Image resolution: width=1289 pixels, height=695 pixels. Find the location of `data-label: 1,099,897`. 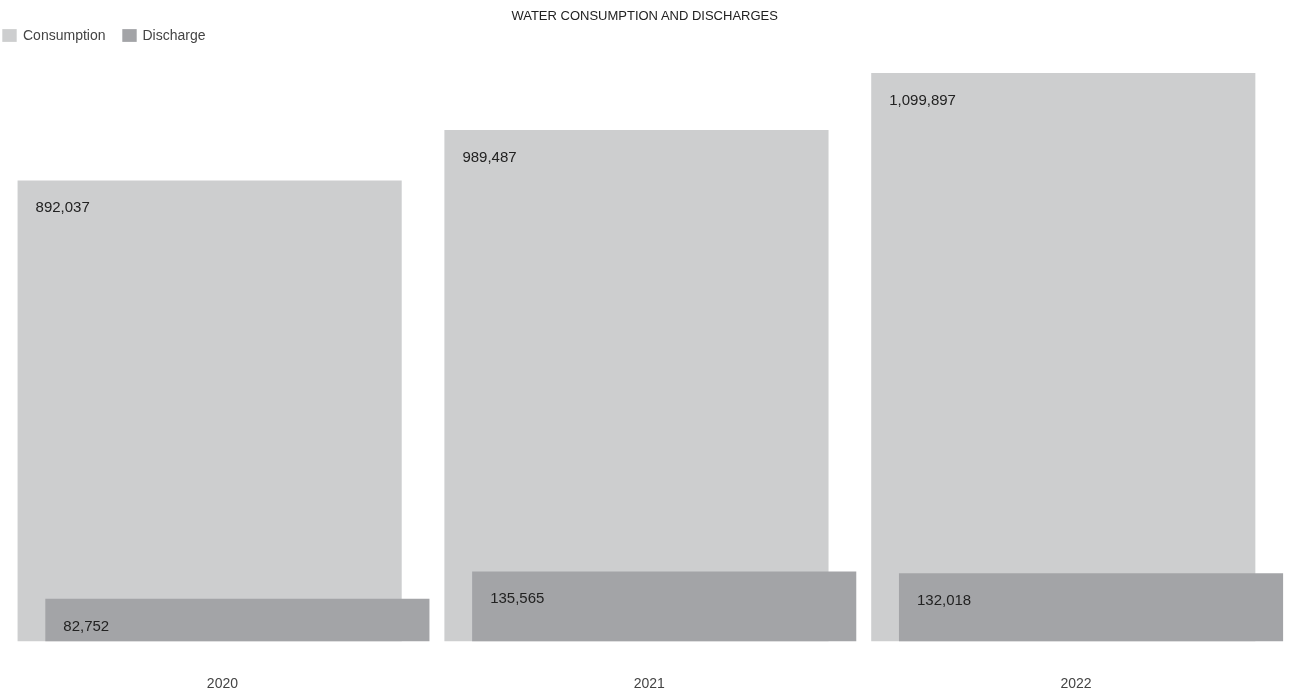

data-label: 1,099,897 is located at coordinates (922, 99).